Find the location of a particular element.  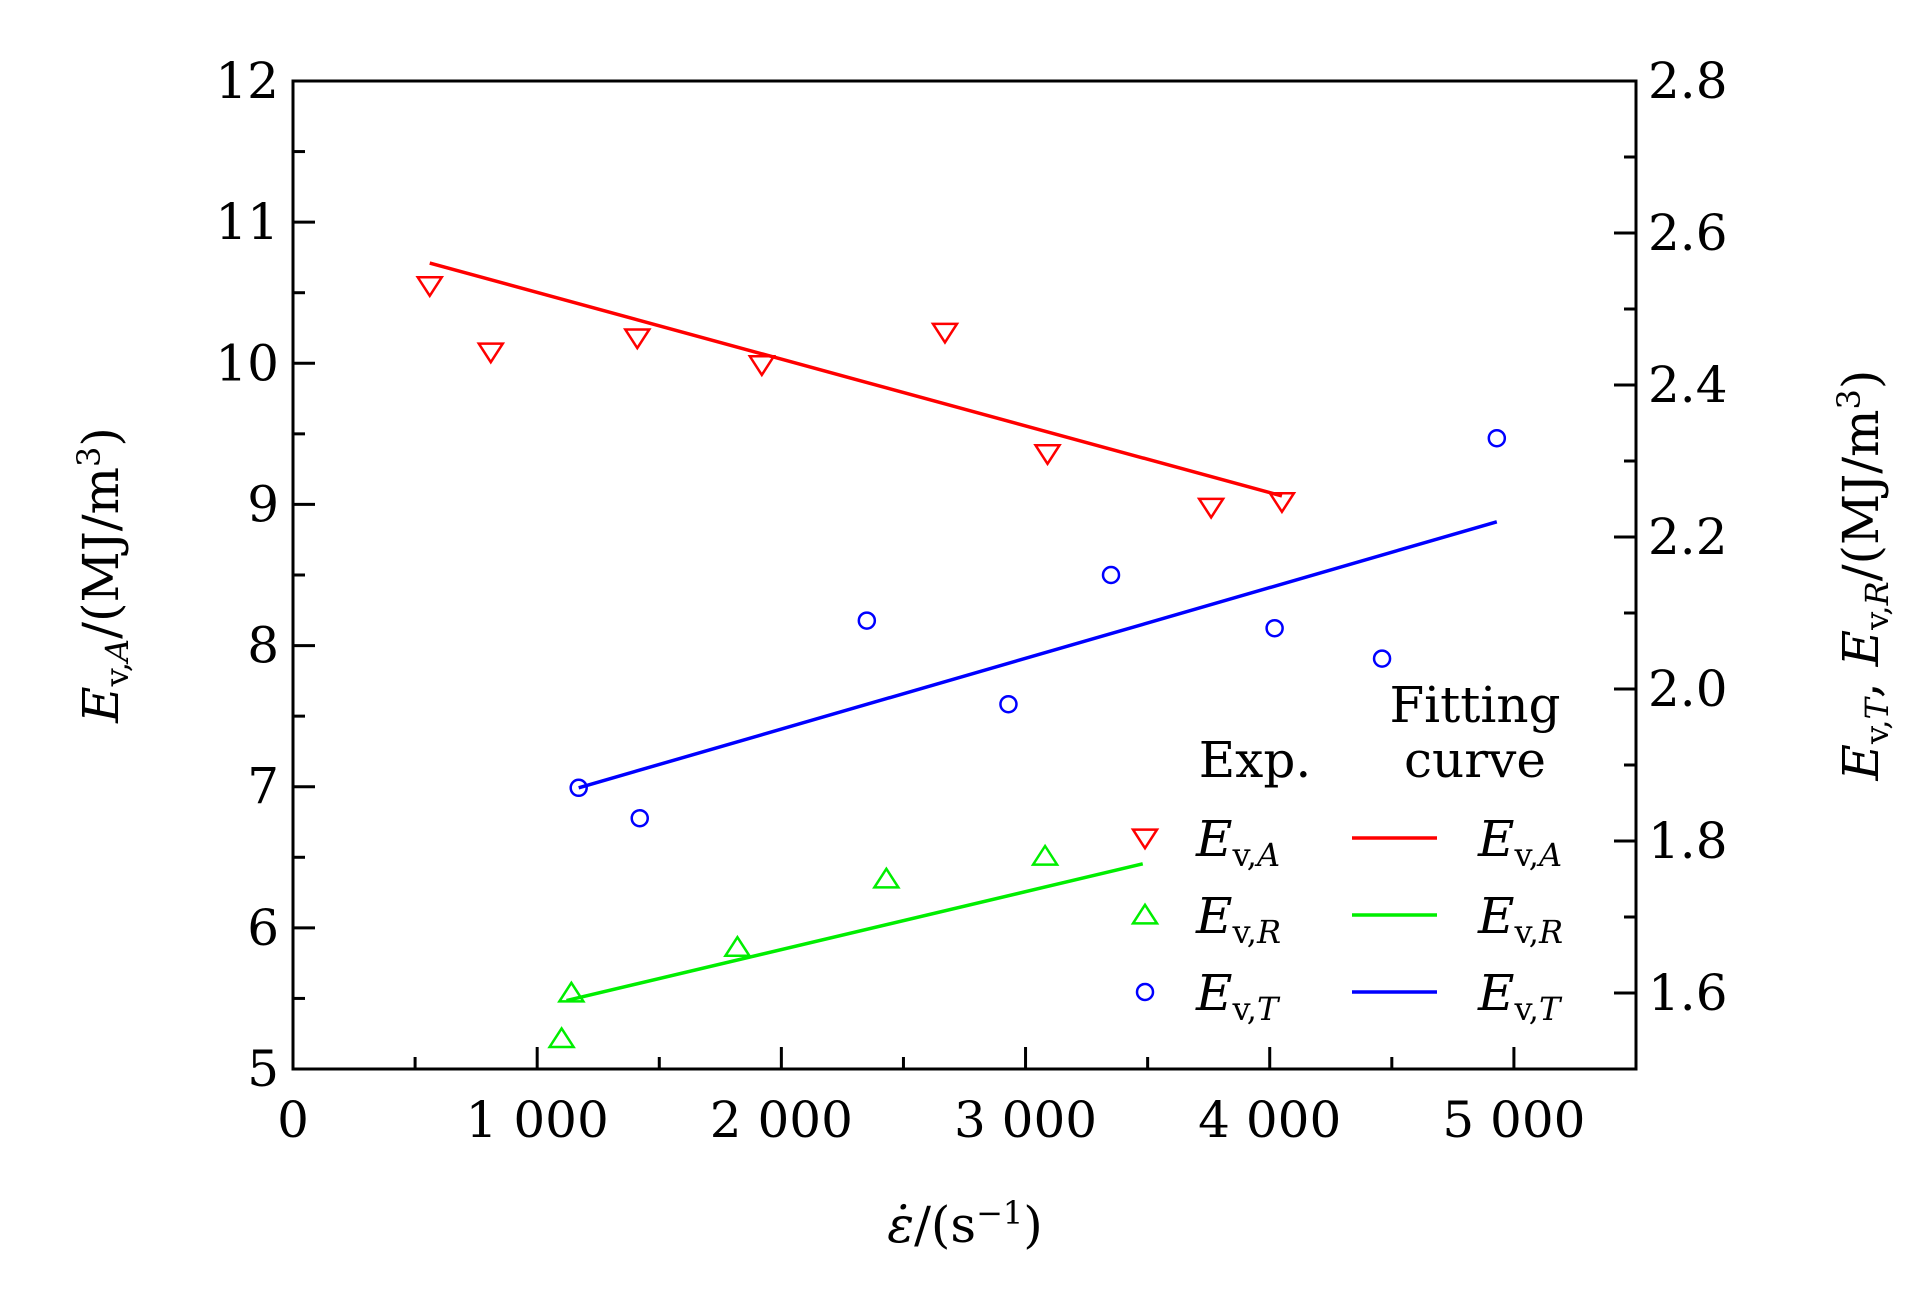

fit-line-A is located at coordinates (856, 379).